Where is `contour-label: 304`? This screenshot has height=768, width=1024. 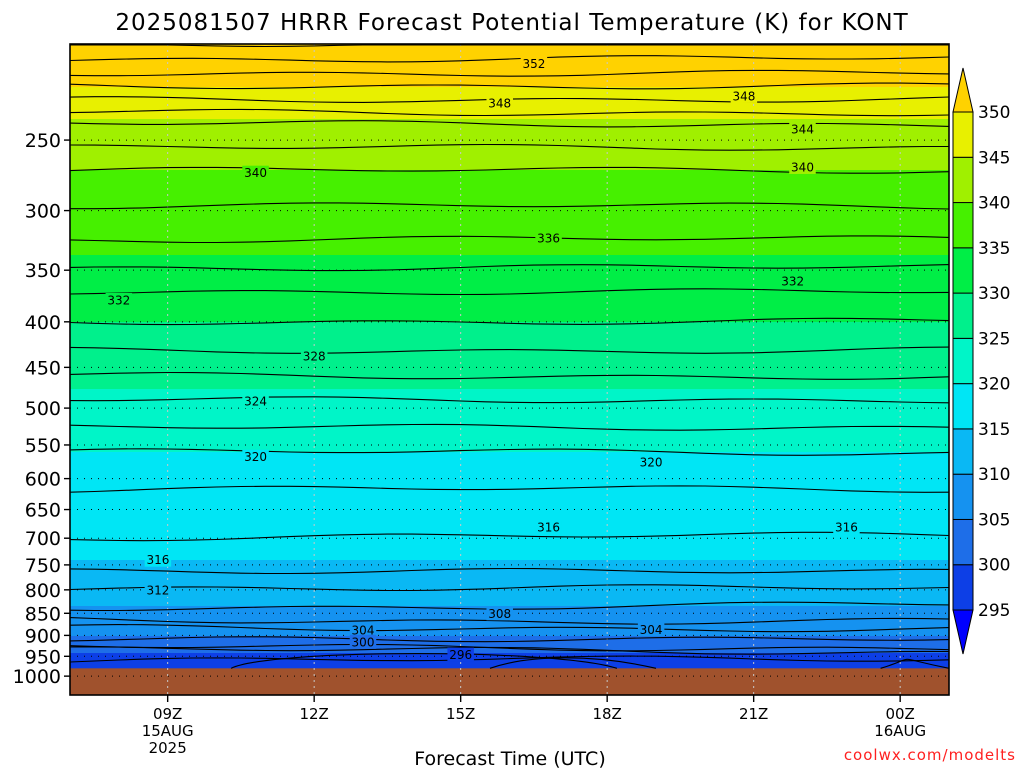
contour-label: 304 is located at coordinates (363, 631).